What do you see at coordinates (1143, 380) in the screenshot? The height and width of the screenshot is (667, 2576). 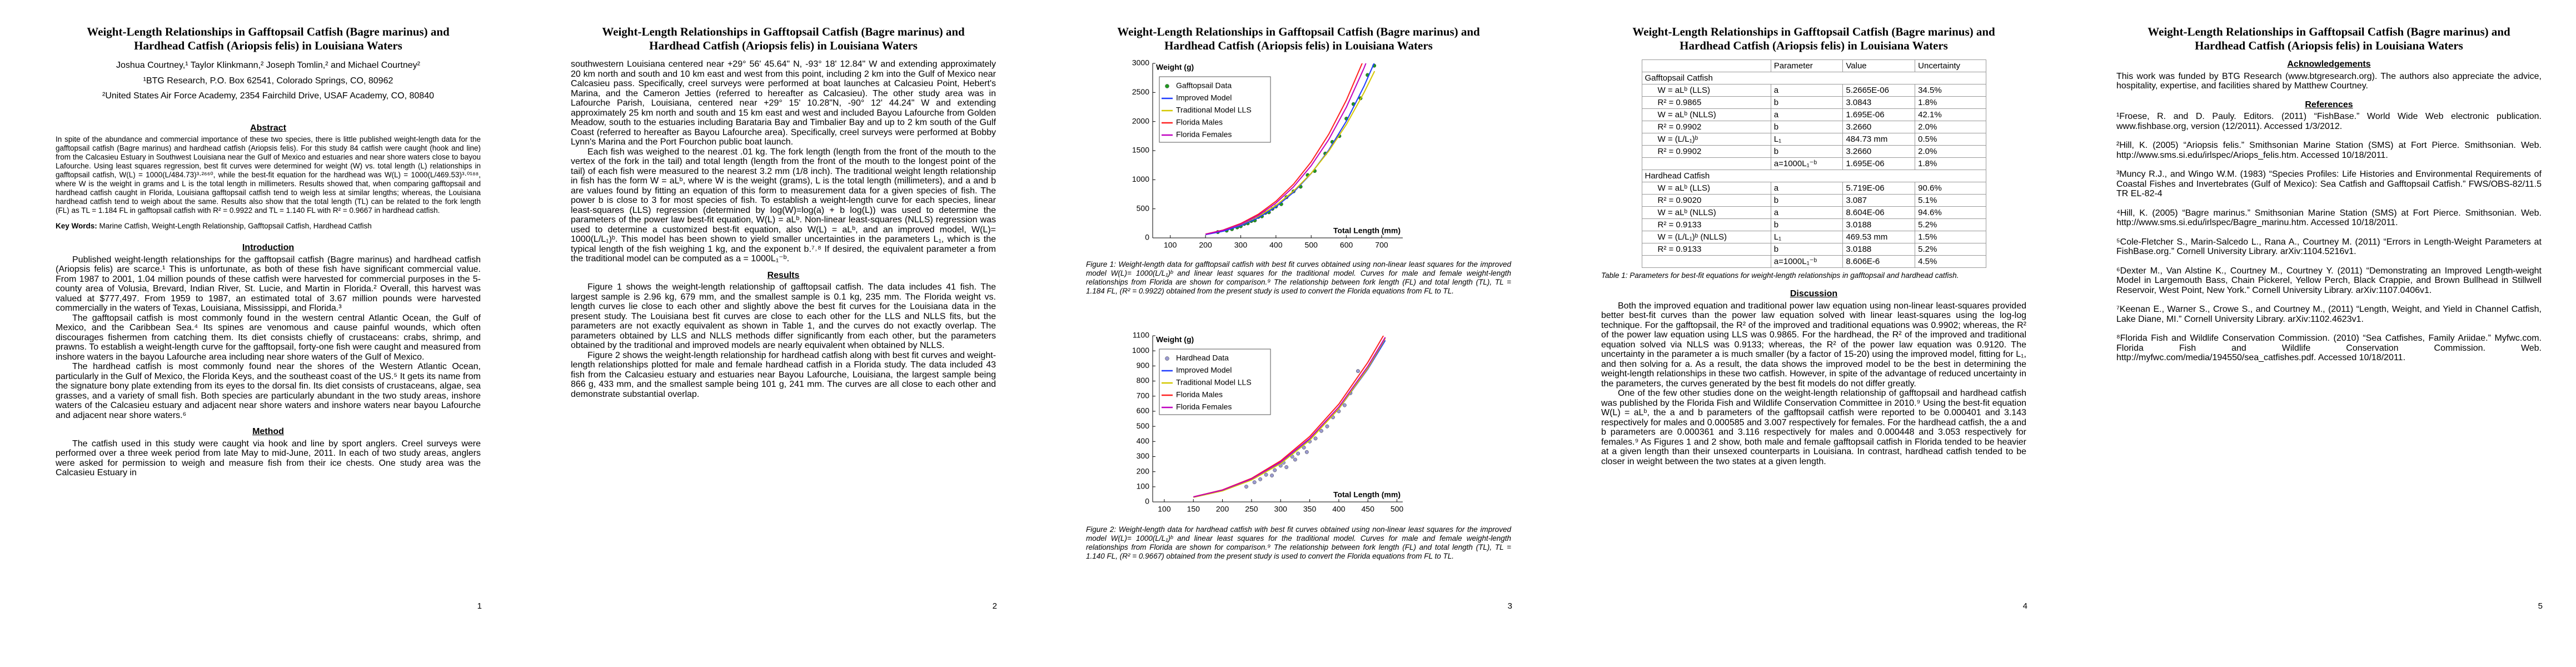 I see `y-tick-label: 800` at bounding box center [1143, 380].